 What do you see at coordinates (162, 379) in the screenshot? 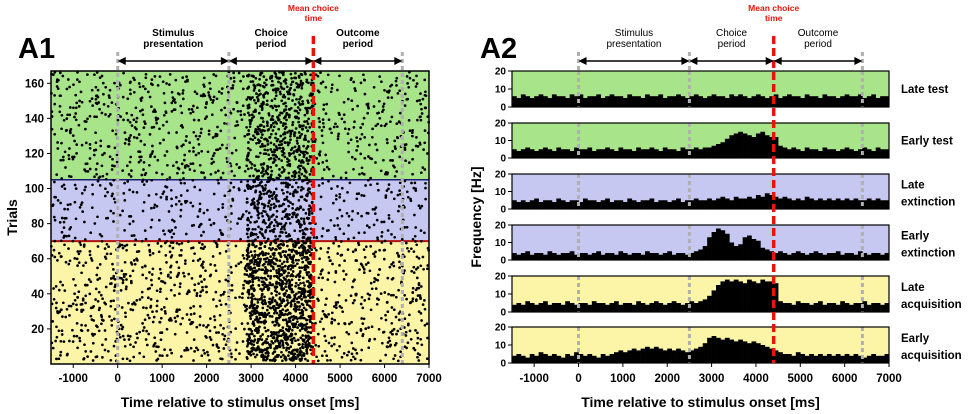
I see `x-tick-label-a1: 1000` at bounding box center [162, 379].